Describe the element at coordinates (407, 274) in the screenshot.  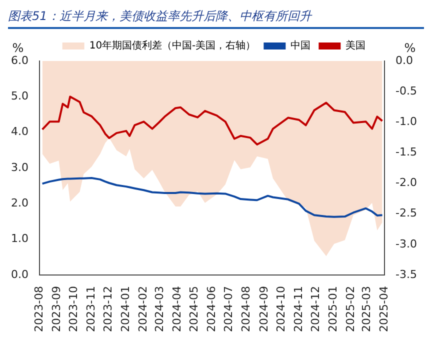
I see `y2-tick-label: -3.5` at that location.